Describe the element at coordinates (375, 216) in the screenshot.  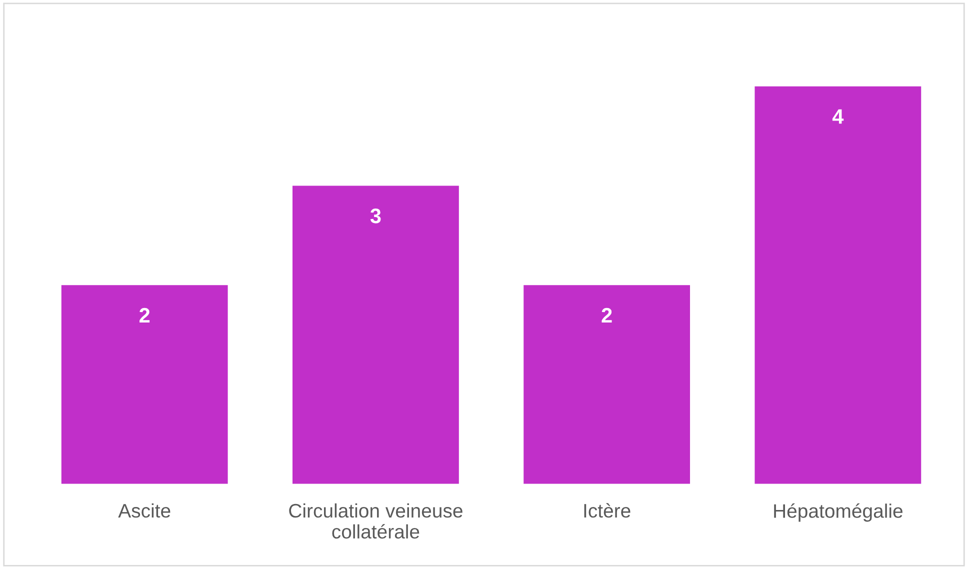
I see `data-label: 3` at that location.